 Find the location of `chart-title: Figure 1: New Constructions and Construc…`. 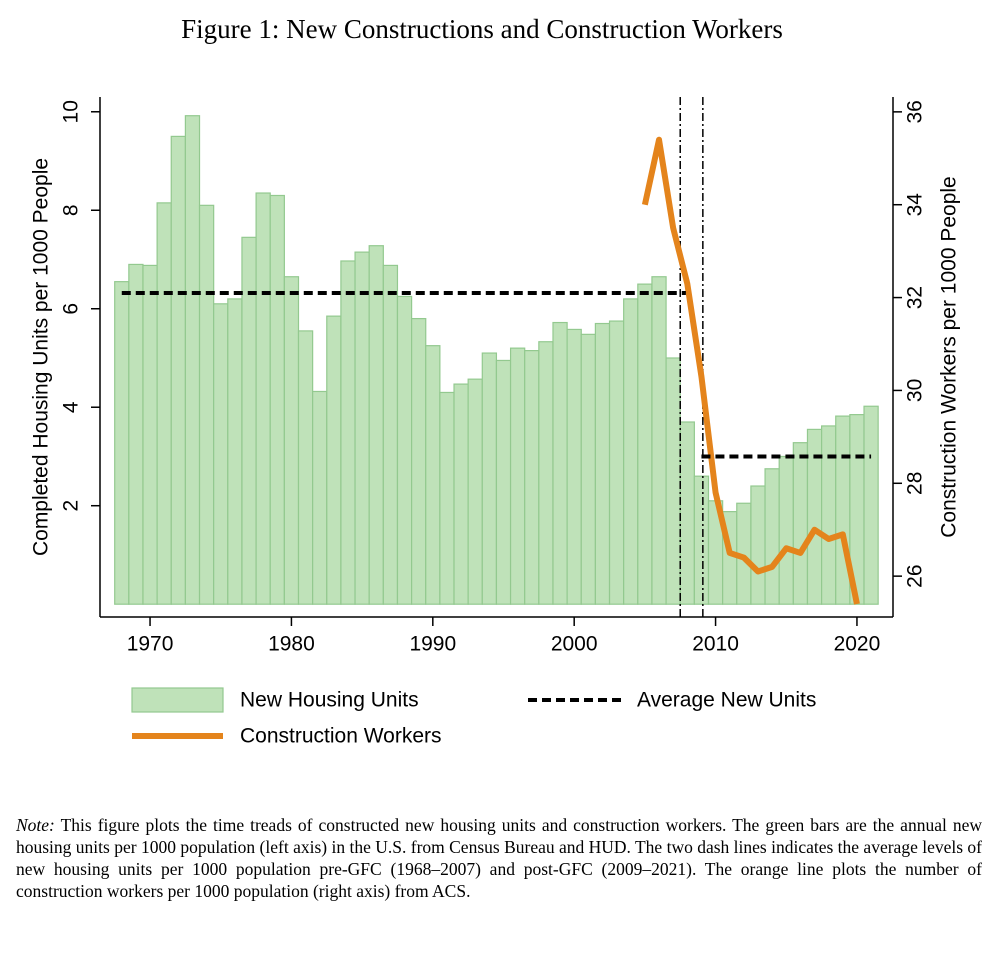

chart-title: Figure 1: New Constructions and Construc… is located at coordinates (482, 29).